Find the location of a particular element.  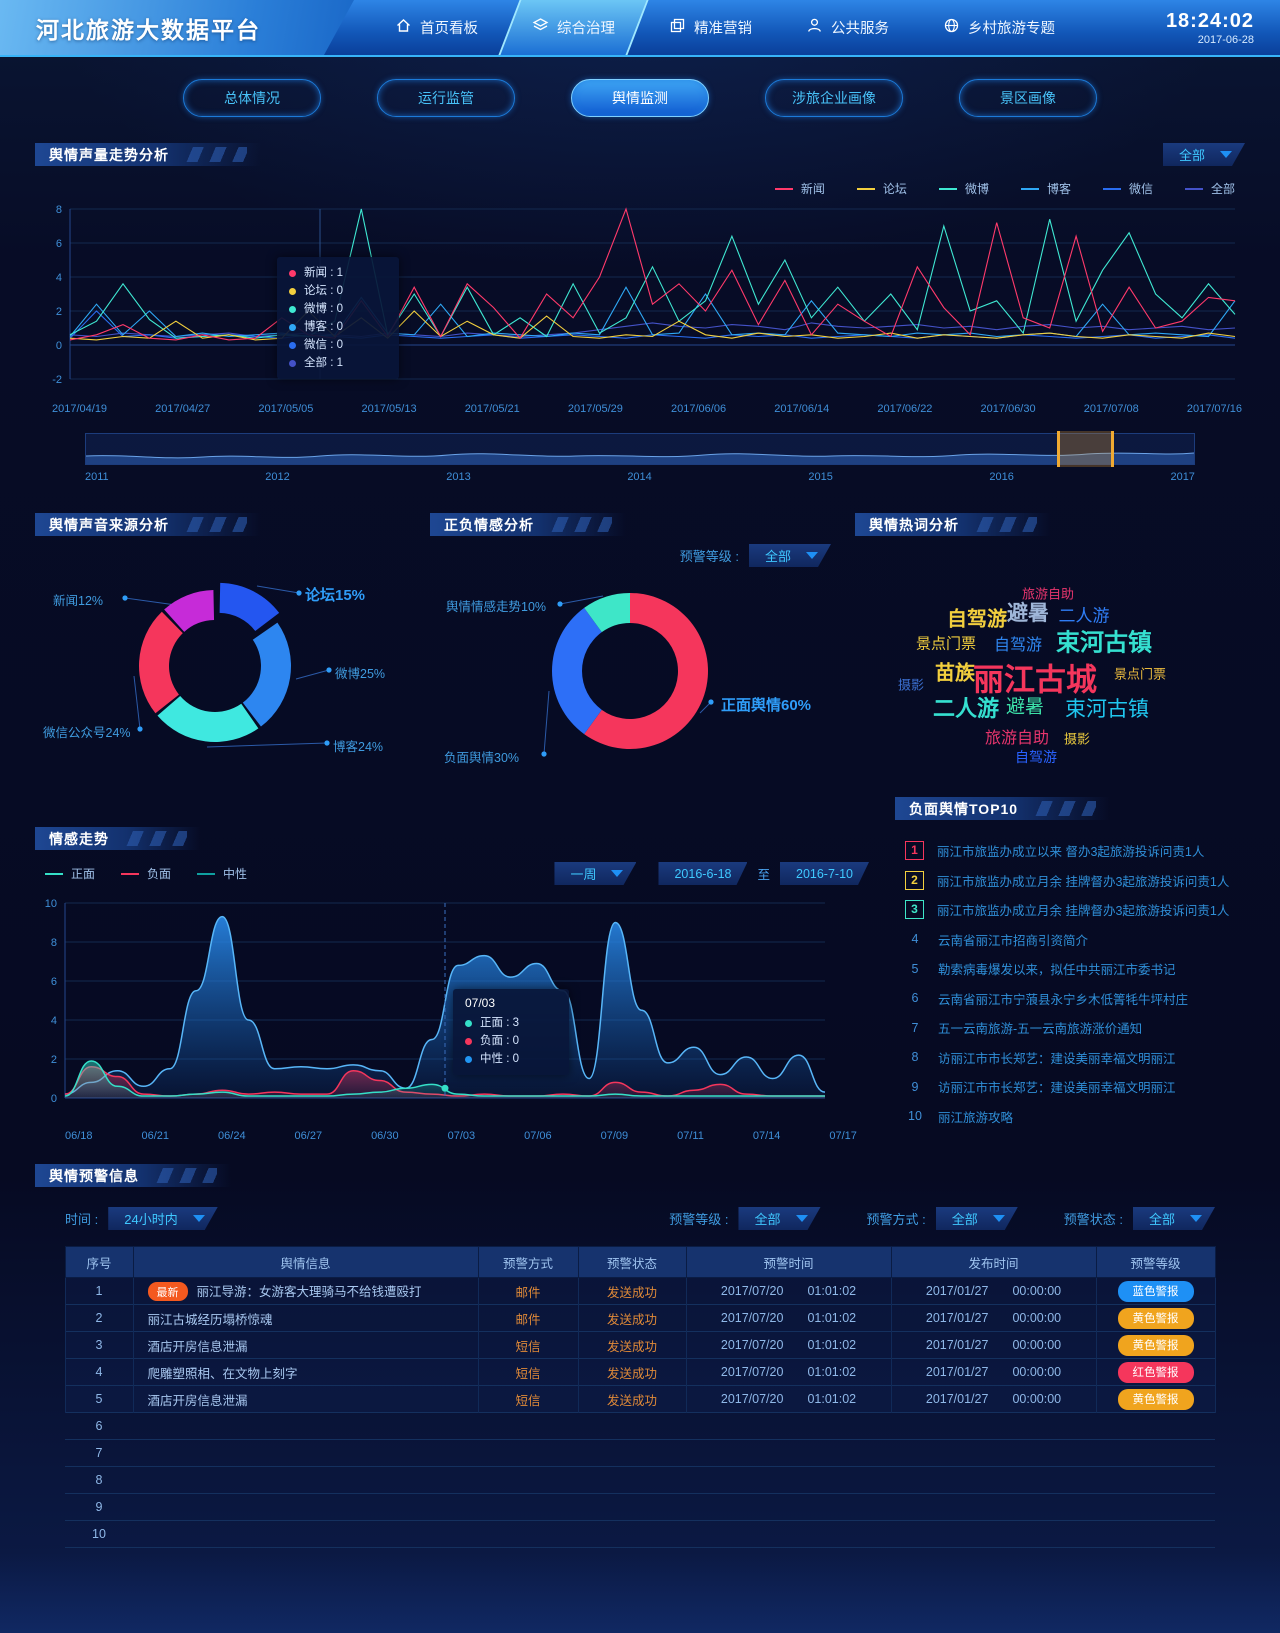

x-tick: 06/30 is located at coordinates (385, 1136).